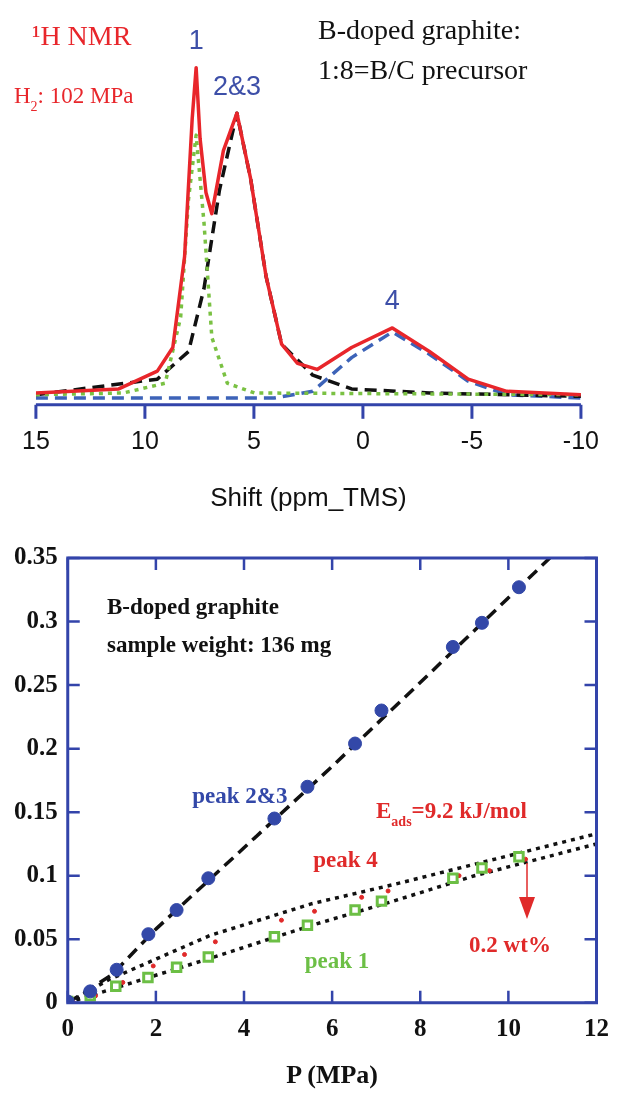  Describe the element at coordinates (244, 1028) in the screenshot. I see `x-tick-label: 4` at that location.